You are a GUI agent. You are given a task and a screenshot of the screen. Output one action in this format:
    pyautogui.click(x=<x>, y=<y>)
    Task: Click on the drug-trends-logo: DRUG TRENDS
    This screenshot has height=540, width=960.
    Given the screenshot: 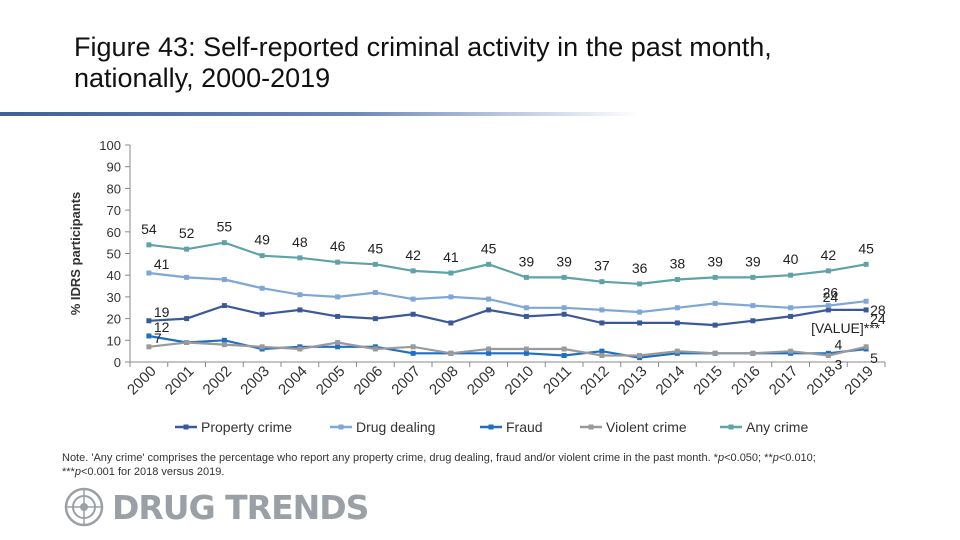 What is the action you would take?
    pyautogui.click(x=216, y=507)
    